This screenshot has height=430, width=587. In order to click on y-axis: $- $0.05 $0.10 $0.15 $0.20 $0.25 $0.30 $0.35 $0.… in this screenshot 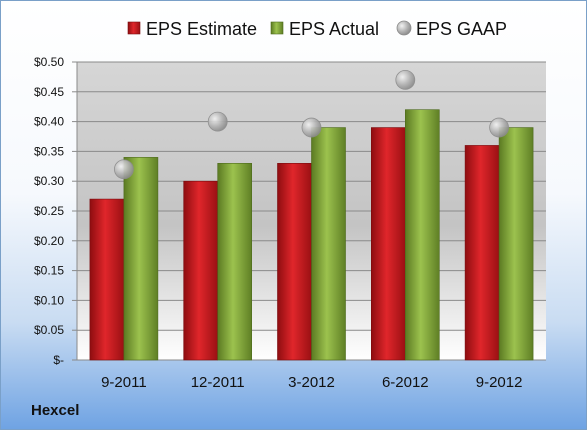, I will do `click(49, 211)`.